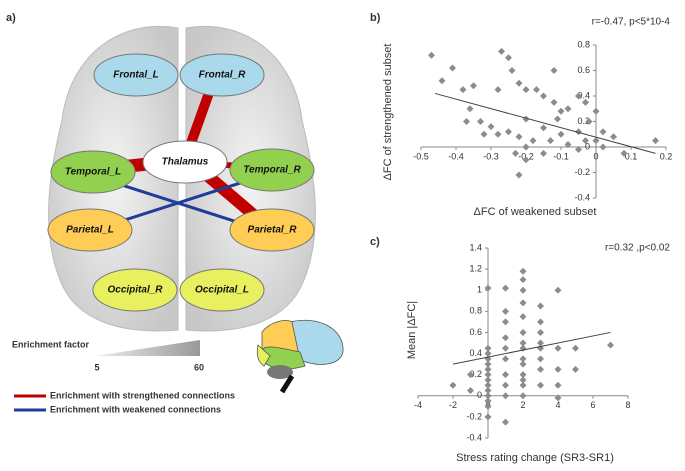 Image resolution: width=685 pixels, height=471 pixels. What do you see at coordinates (557, 405) in the screenshot?
I see `x-tick-label: 4` at bounding box center [557, 405].